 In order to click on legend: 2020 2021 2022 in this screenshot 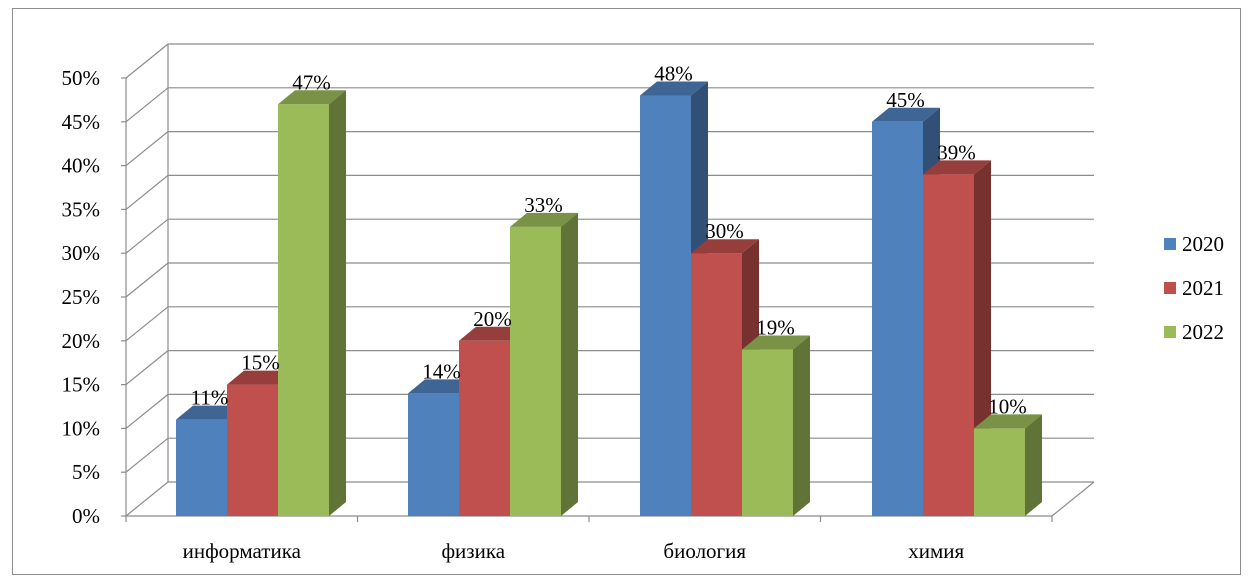, I will do `click(1194, 288)`.